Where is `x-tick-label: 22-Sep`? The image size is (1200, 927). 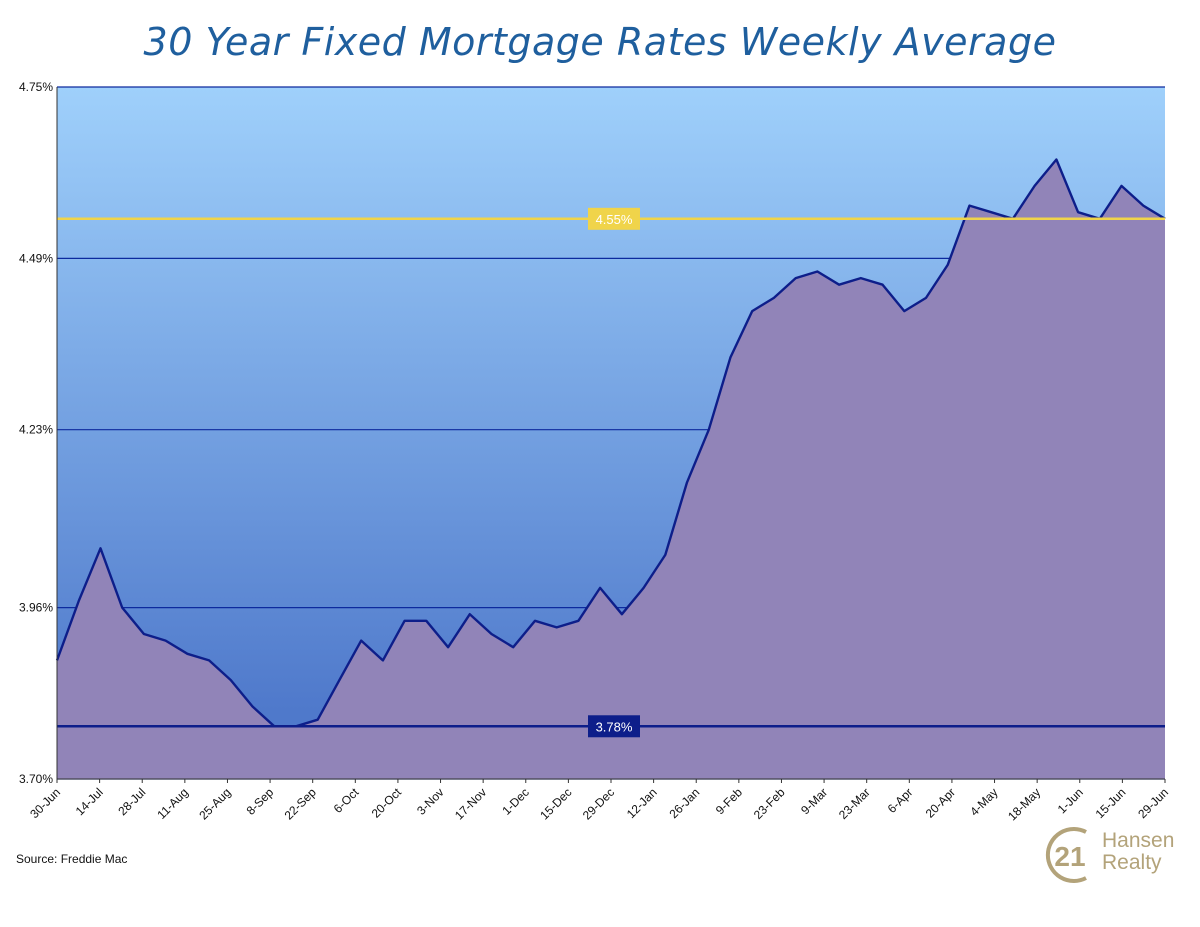
x-tick-label: 22-Sep is located at coordinates (300, 803).